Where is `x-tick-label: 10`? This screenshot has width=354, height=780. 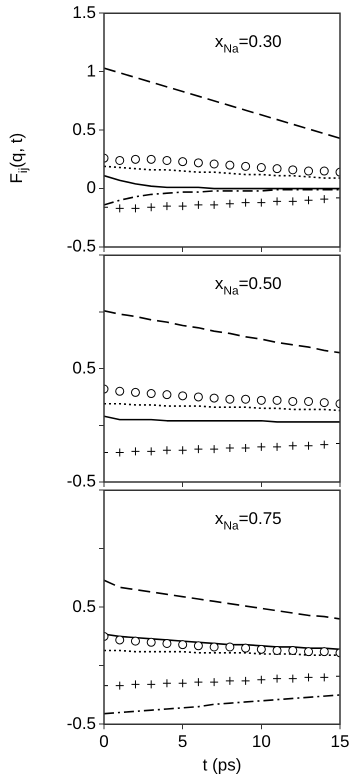
x-tick-label: 10 is located at coordinates (261, 742).